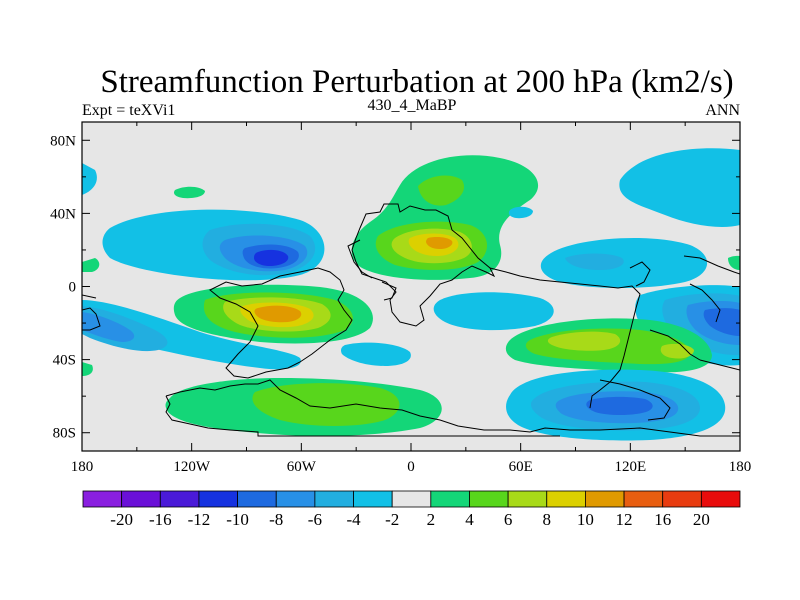 The width and height of the screenshot is (800, 600). Describe the element at coordinates (508, 519) in the screenshot. I see `colorbar-label: 6` at that location.